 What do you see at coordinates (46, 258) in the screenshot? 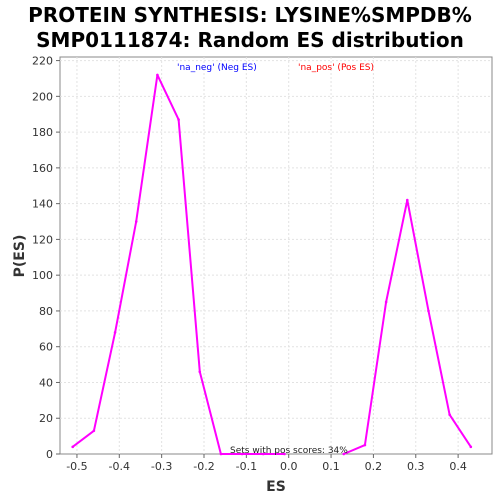
I see `y-axis-ticks: 0 20 40 60 80 100 120 140 160 180 200 220` at bounding box center [46, 258].